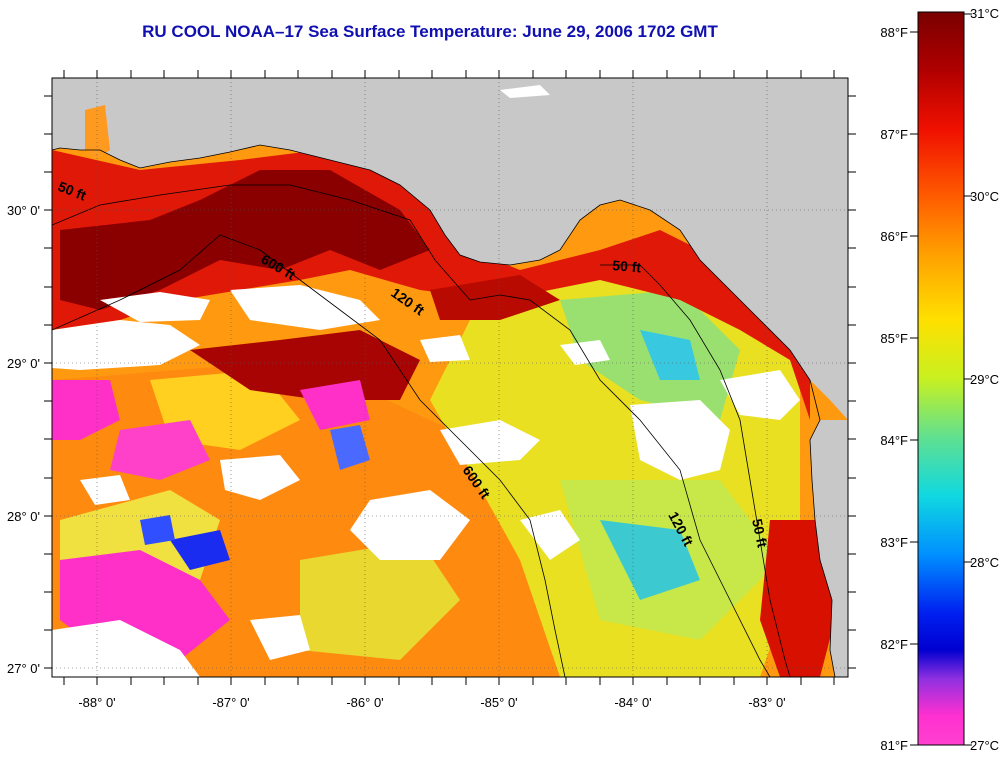 This screenshot has width=1008, height=761. Describe the element at coordinates (894, 134) in the screenshot. I see `cb-f-87: 87°F` at that location.